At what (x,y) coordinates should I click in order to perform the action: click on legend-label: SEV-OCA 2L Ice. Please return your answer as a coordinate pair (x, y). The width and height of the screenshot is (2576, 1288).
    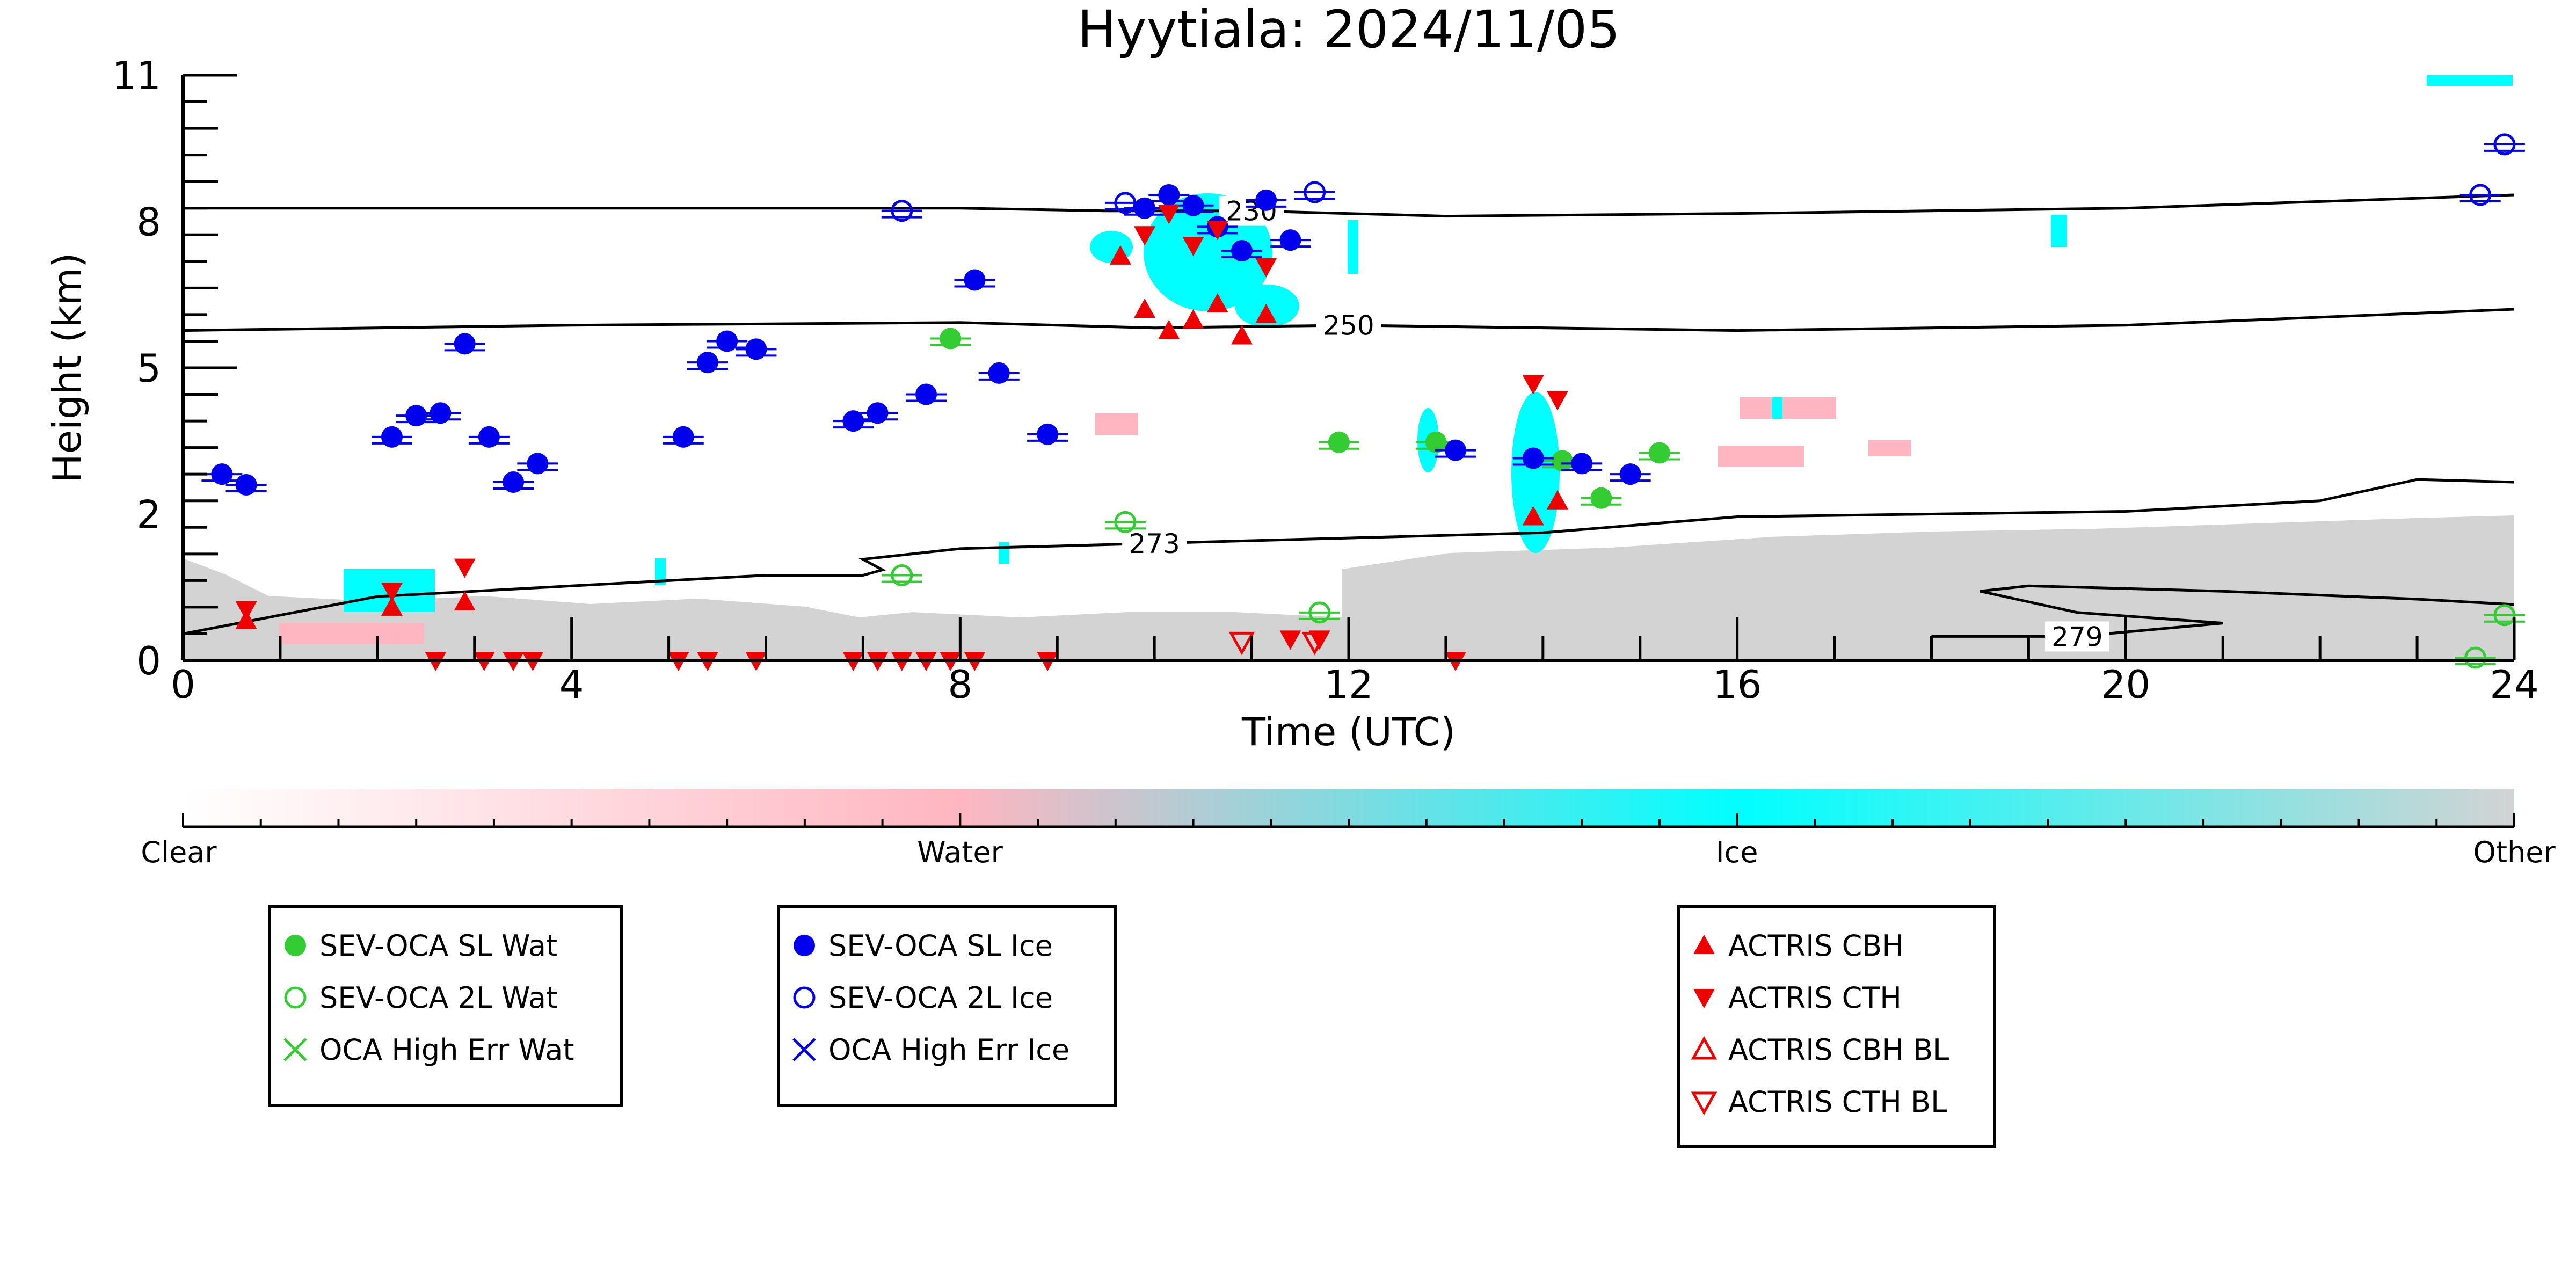
    Looking at the image, I should click on (940, 997).